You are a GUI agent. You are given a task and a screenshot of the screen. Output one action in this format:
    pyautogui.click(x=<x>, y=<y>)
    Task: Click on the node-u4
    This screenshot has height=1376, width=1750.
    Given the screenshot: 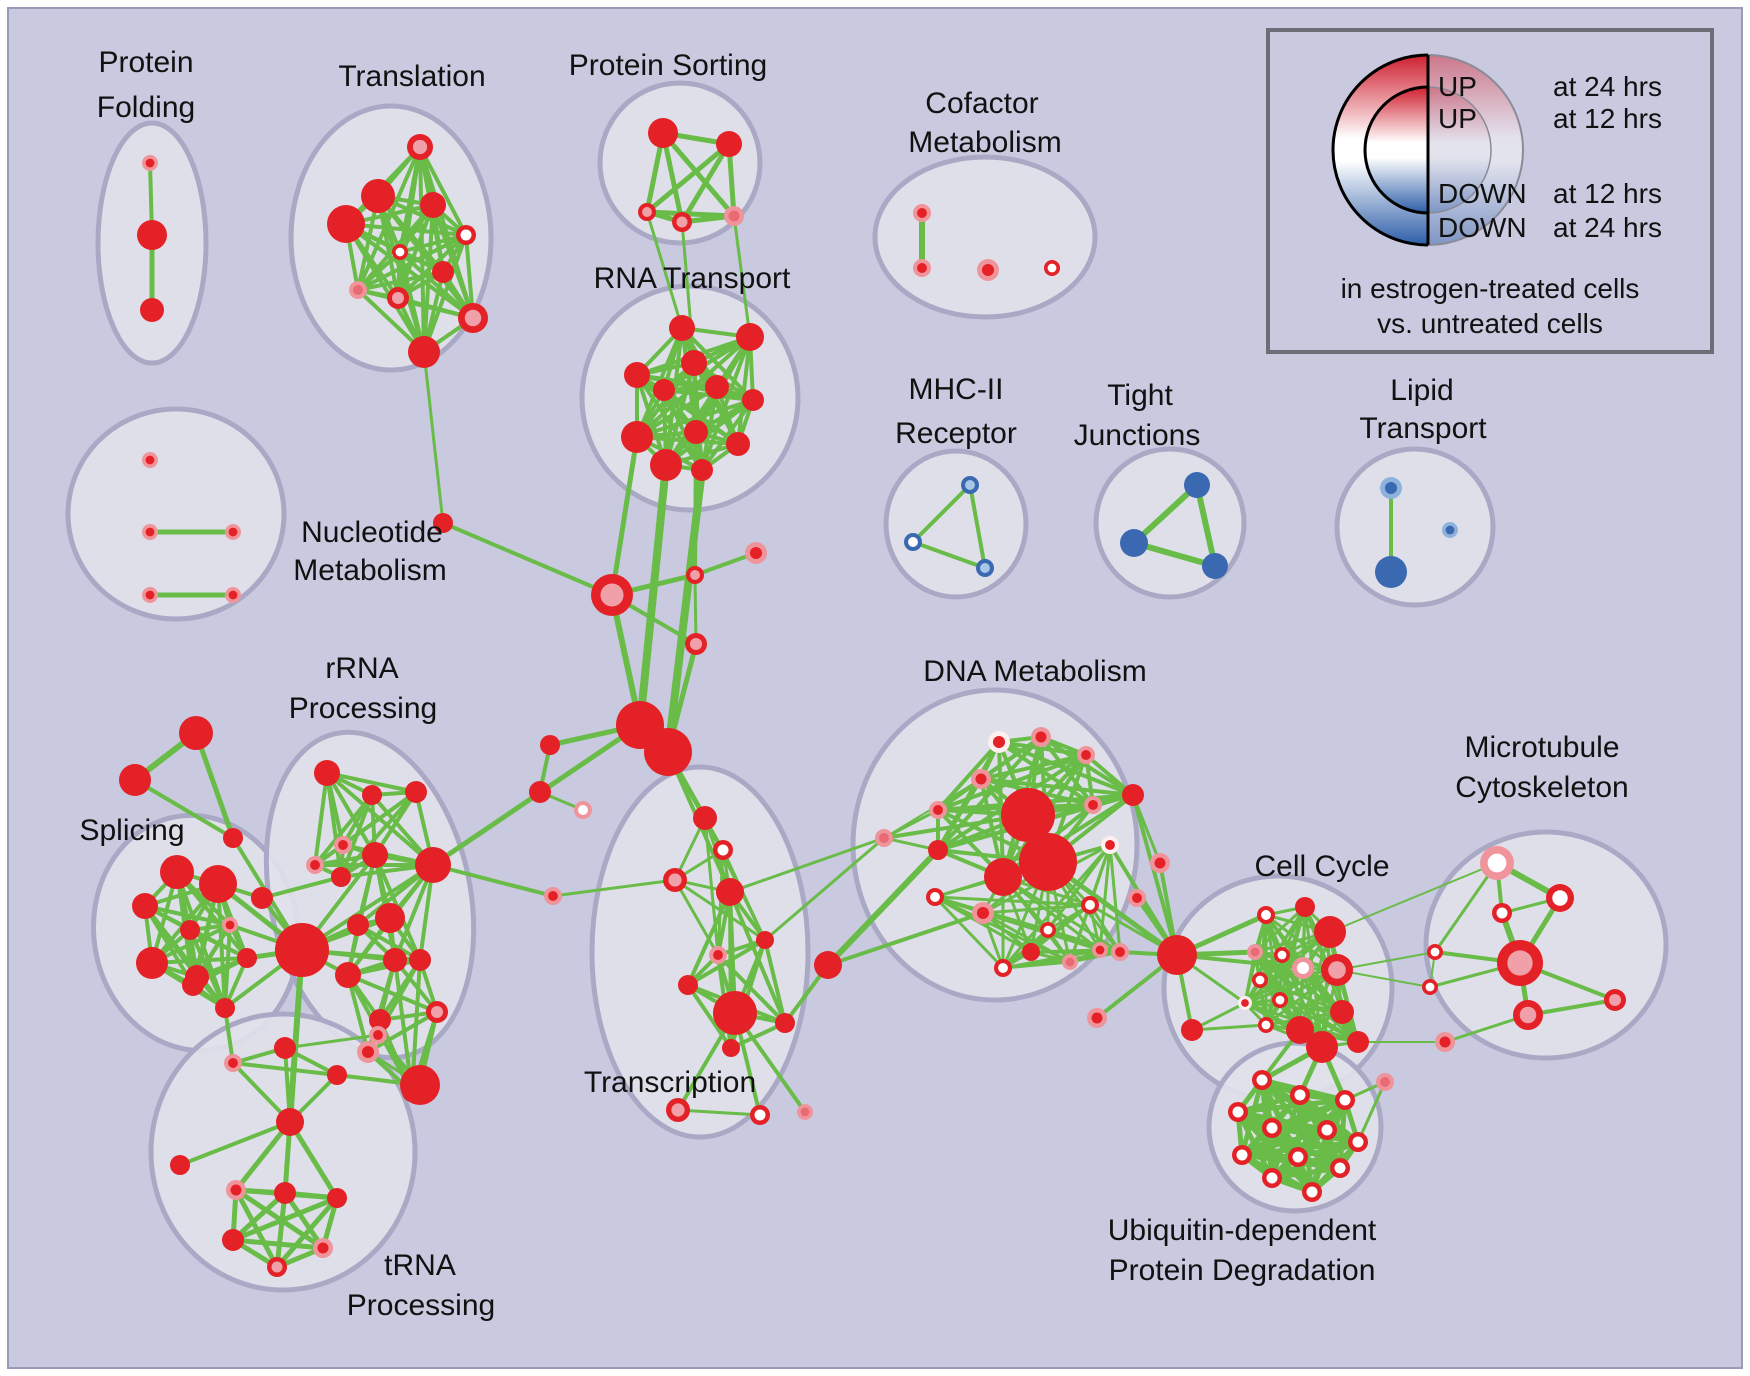 What is the action you would take?
    pyautogui.click(x=1238, y=1112)
    